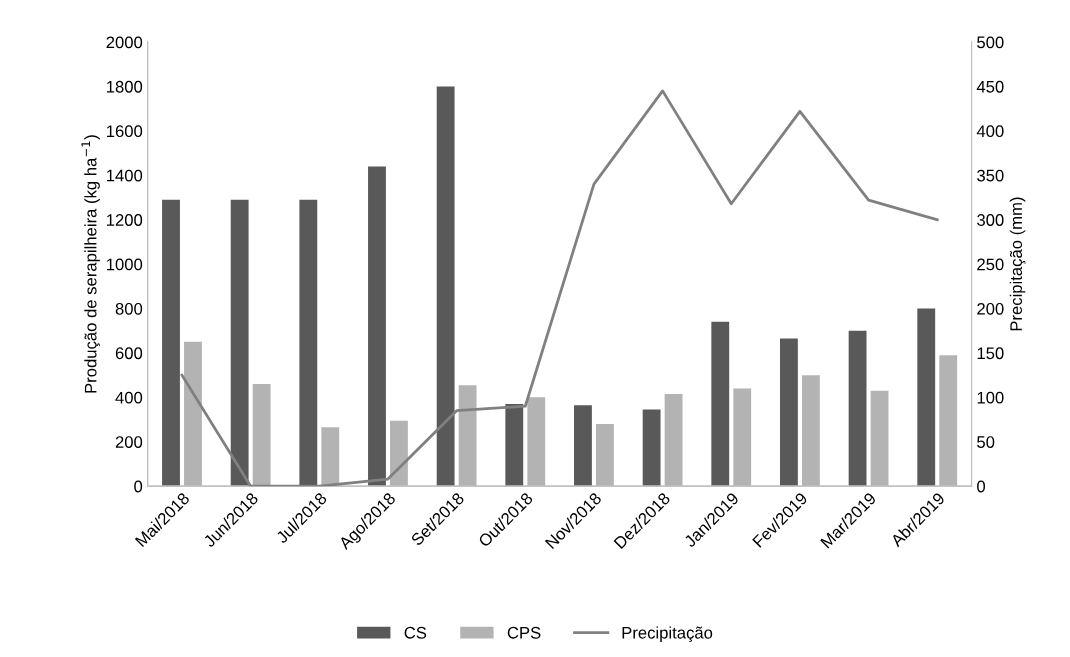  I want to click on y2-tick-label: 0, so click(981, 486).